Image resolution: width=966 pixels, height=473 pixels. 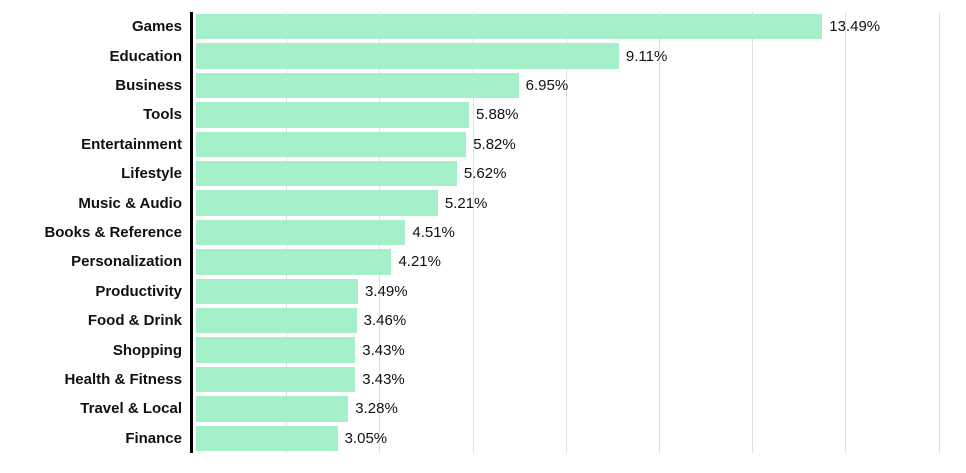 What do you see at coordinates (153, 438) in the screenshot?
I see `category-label: Finance` at bounding box center [153, 438].